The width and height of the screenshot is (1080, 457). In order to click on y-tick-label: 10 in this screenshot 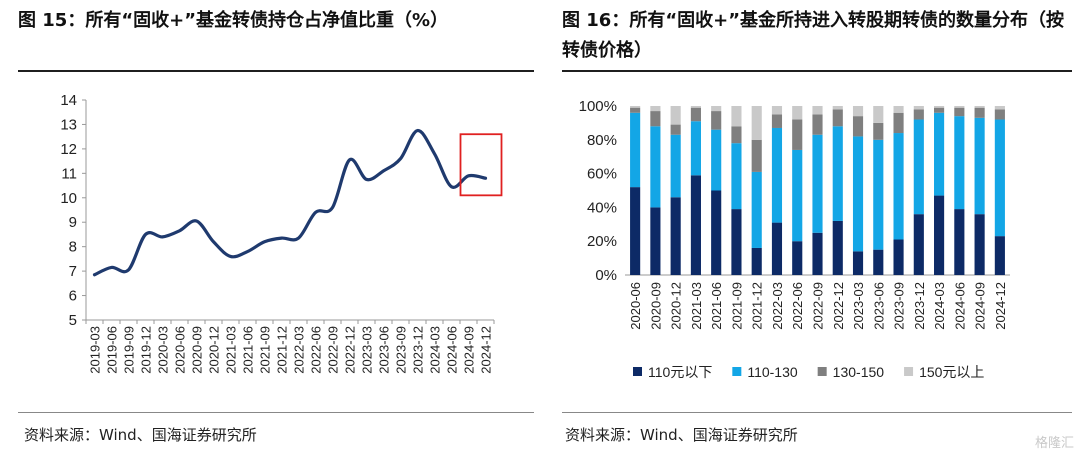, I will do `click(68, 198)`.